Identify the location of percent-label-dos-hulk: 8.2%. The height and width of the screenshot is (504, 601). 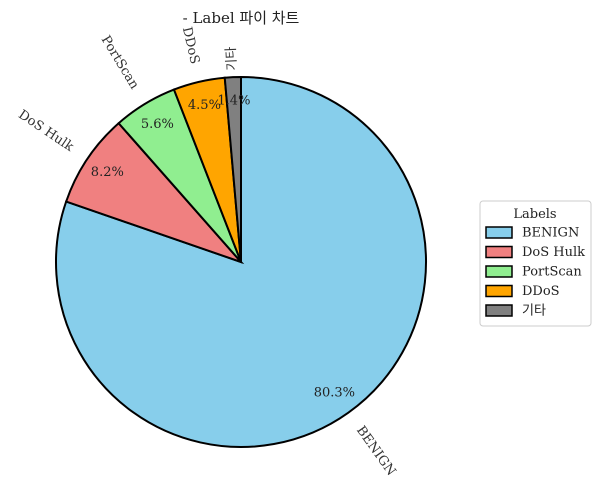
(107, 172).